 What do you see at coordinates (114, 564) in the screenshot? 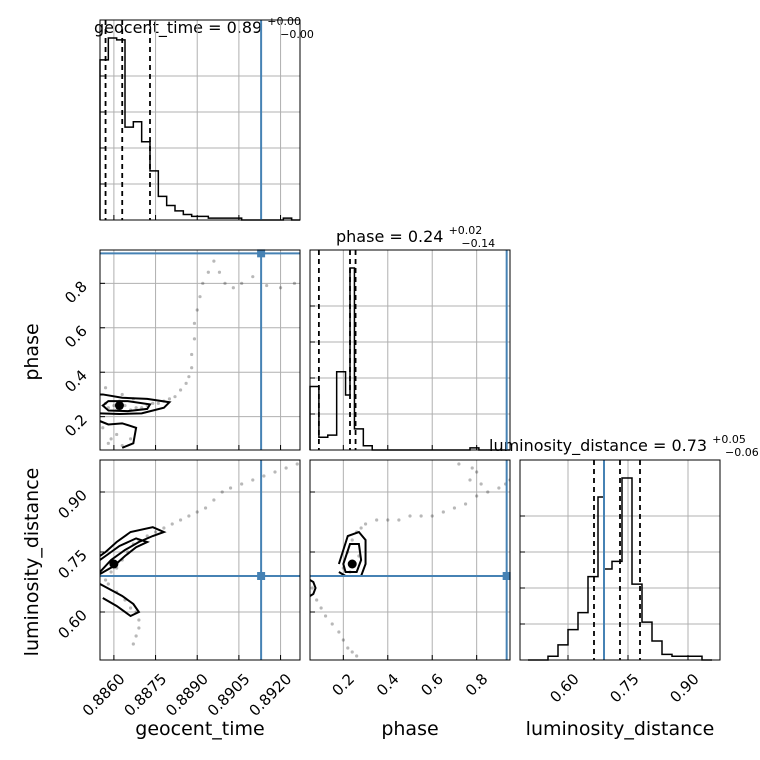
I see `density-peak-geocent_time-luminosity_distance` at bounding box center [114, 564].